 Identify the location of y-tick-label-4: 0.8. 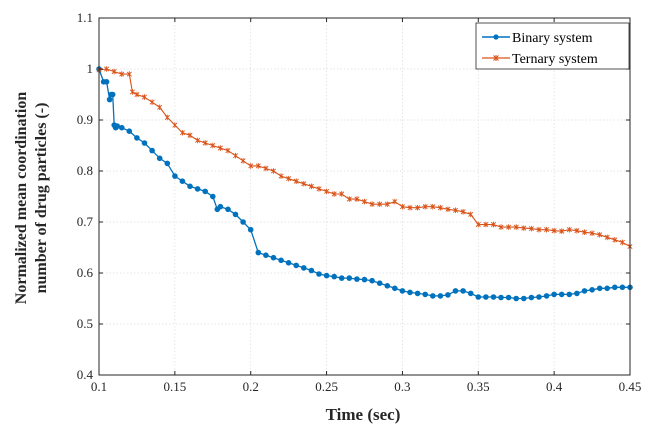
(85, 170).